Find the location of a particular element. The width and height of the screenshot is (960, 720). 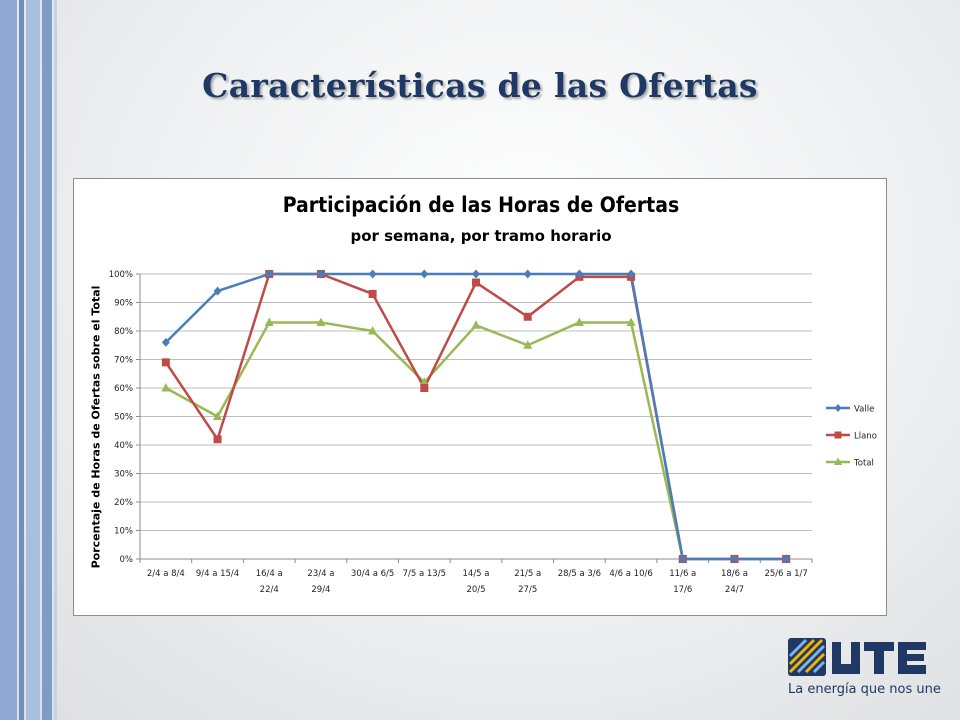

y-tick-label: 20% is located at coordinates (123, 503).